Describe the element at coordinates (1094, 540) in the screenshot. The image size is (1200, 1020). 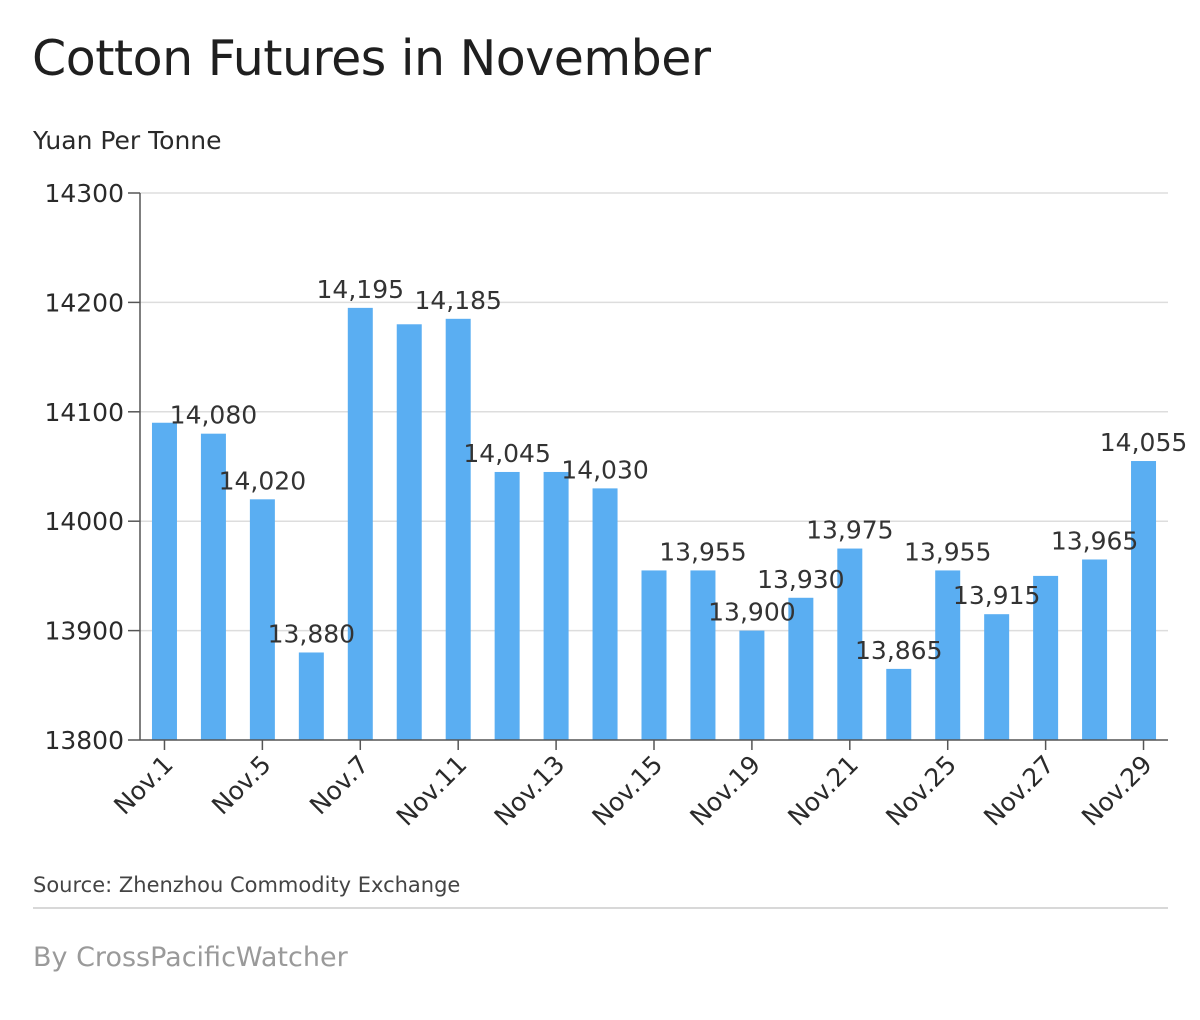
I see `data-label: 13,965` at that location.